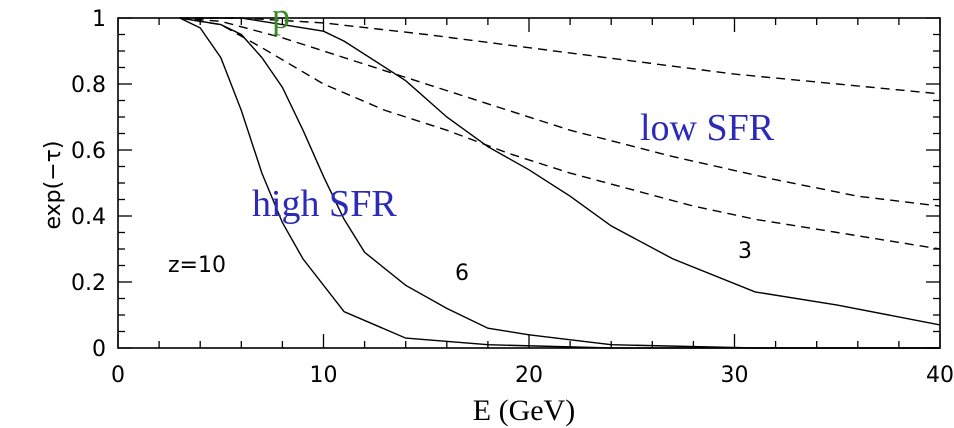  Describe the element at coordinates (53, 185) in the screenshot. I see `y-axis-title: exp(−τ)` at that location.